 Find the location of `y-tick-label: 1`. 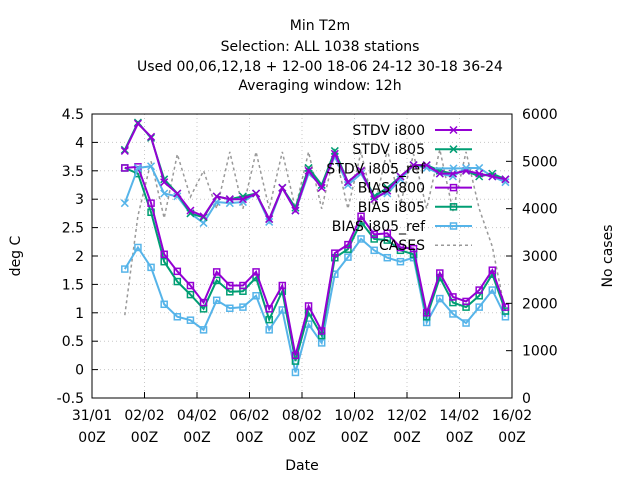

y-tick-label: 1 is located at coordinates (79, 314).